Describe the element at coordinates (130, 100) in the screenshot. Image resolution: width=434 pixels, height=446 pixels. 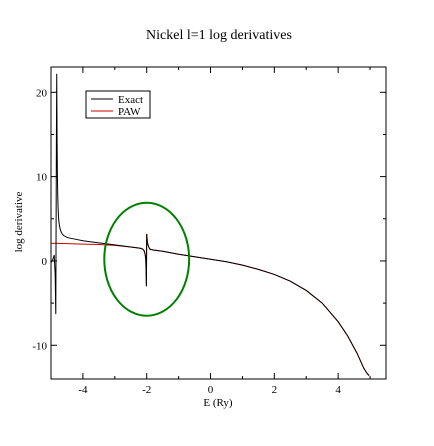
I see `legend-label-exact: Exact` at that location.